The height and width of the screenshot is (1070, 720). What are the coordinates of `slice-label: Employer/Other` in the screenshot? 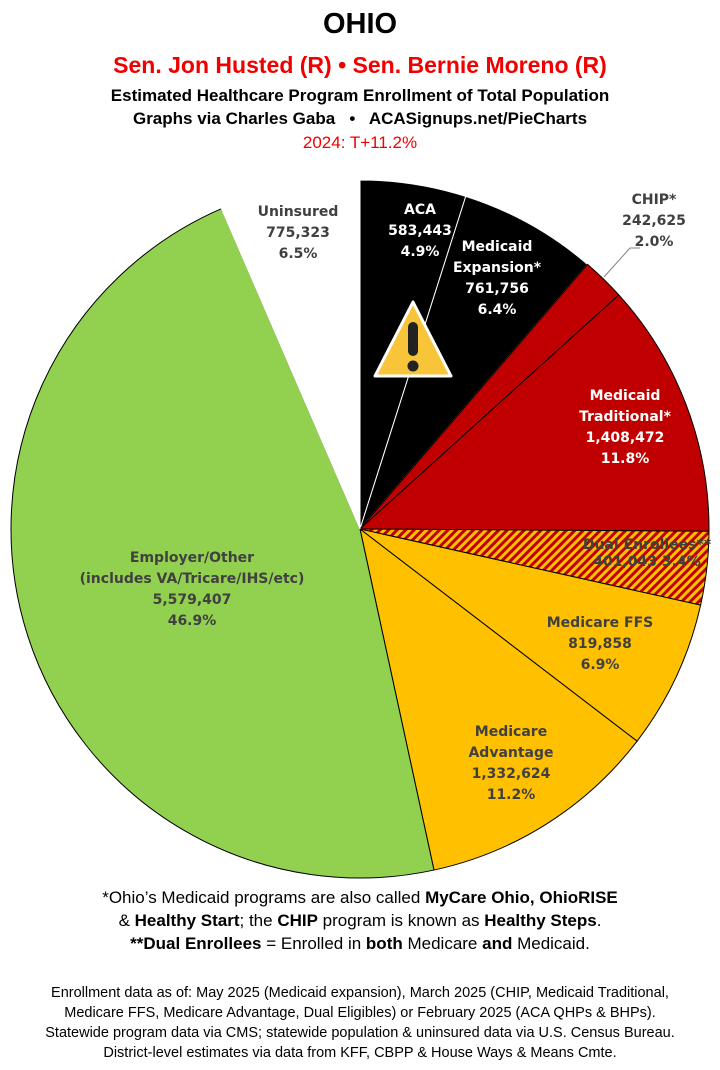 It's located at (192, 558).